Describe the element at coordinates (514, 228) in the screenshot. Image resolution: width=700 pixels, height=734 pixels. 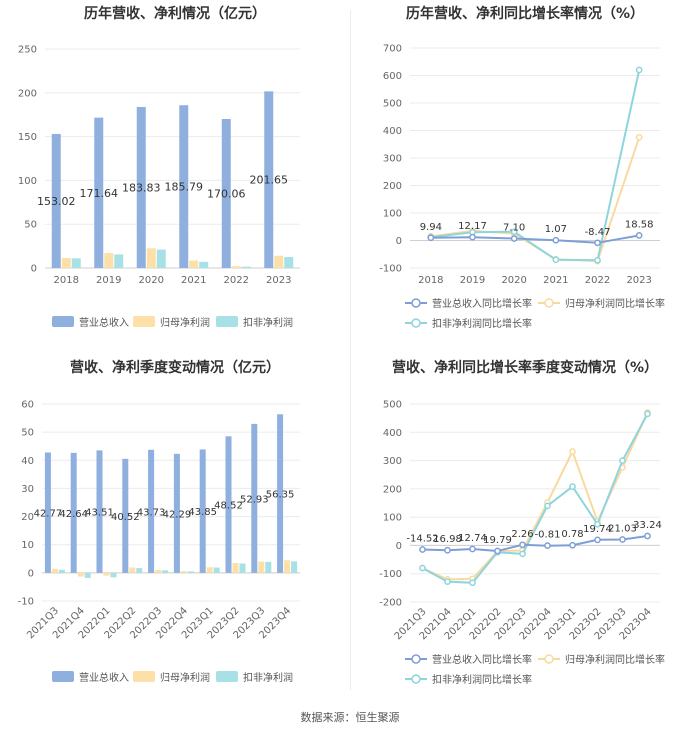
I see `data-label: 7.10` at that location.